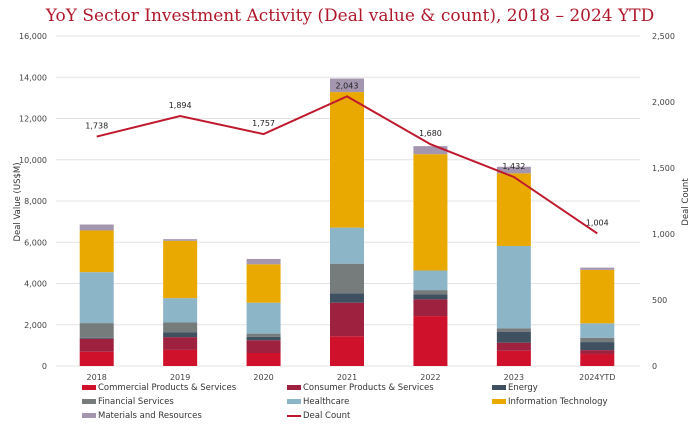  I want to click on legend-item: Information Technology, so click(567, 401).